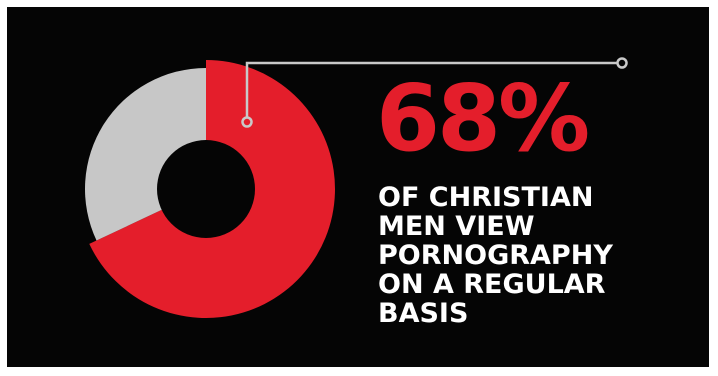  Describe the element at coordinates (622, 63) in the screenshot. I see `leader-end-dot` at that location.